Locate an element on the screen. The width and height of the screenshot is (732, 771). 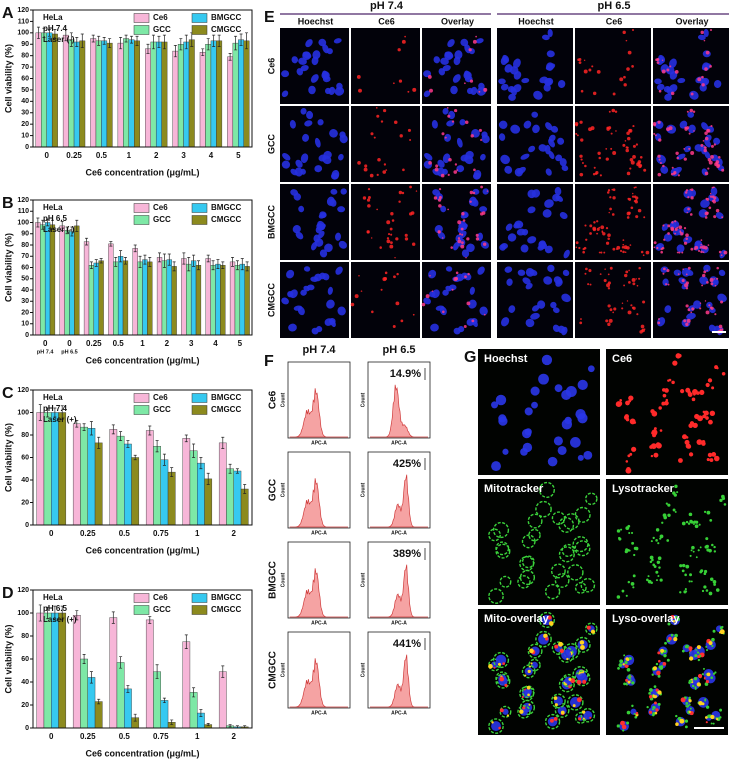
mitochondria is located at coordinates (503, 681).